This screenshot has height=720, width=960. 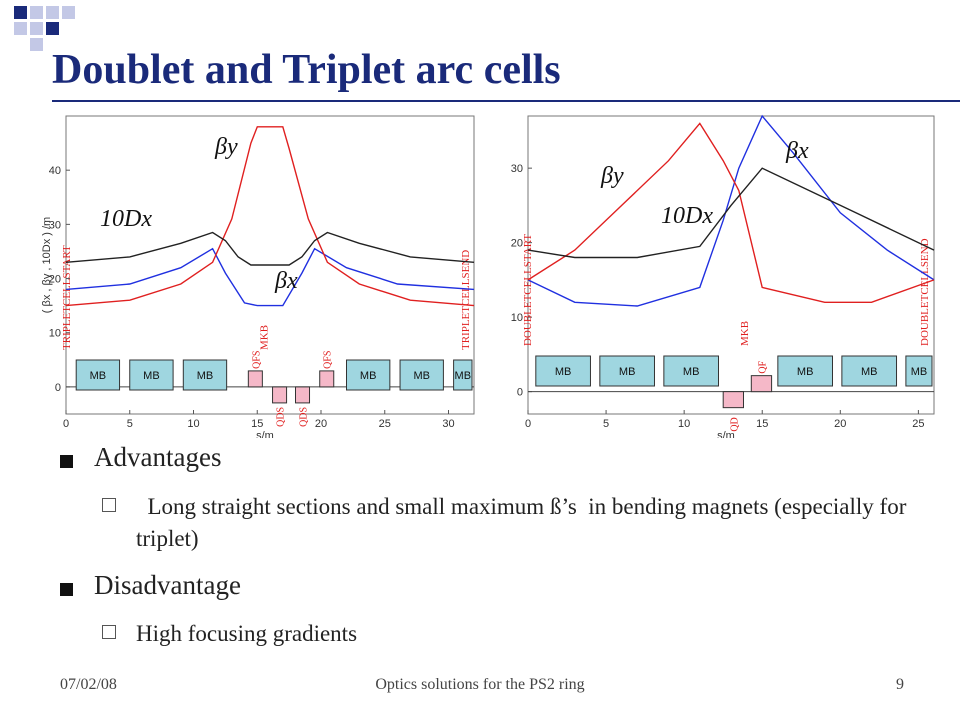 What do you see at coordinates (88, 684) in the screenshot?
I see `footer-date: 07/02/08` at bounding box center [88, 684].